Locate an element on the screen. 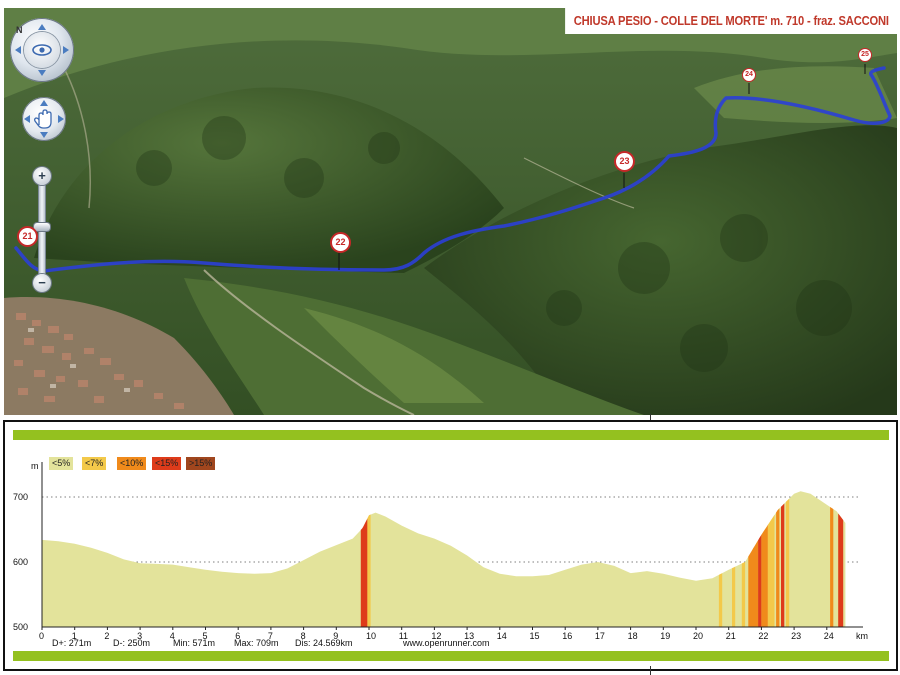  profile-bottom-bar is located at coordinates (451, 656).